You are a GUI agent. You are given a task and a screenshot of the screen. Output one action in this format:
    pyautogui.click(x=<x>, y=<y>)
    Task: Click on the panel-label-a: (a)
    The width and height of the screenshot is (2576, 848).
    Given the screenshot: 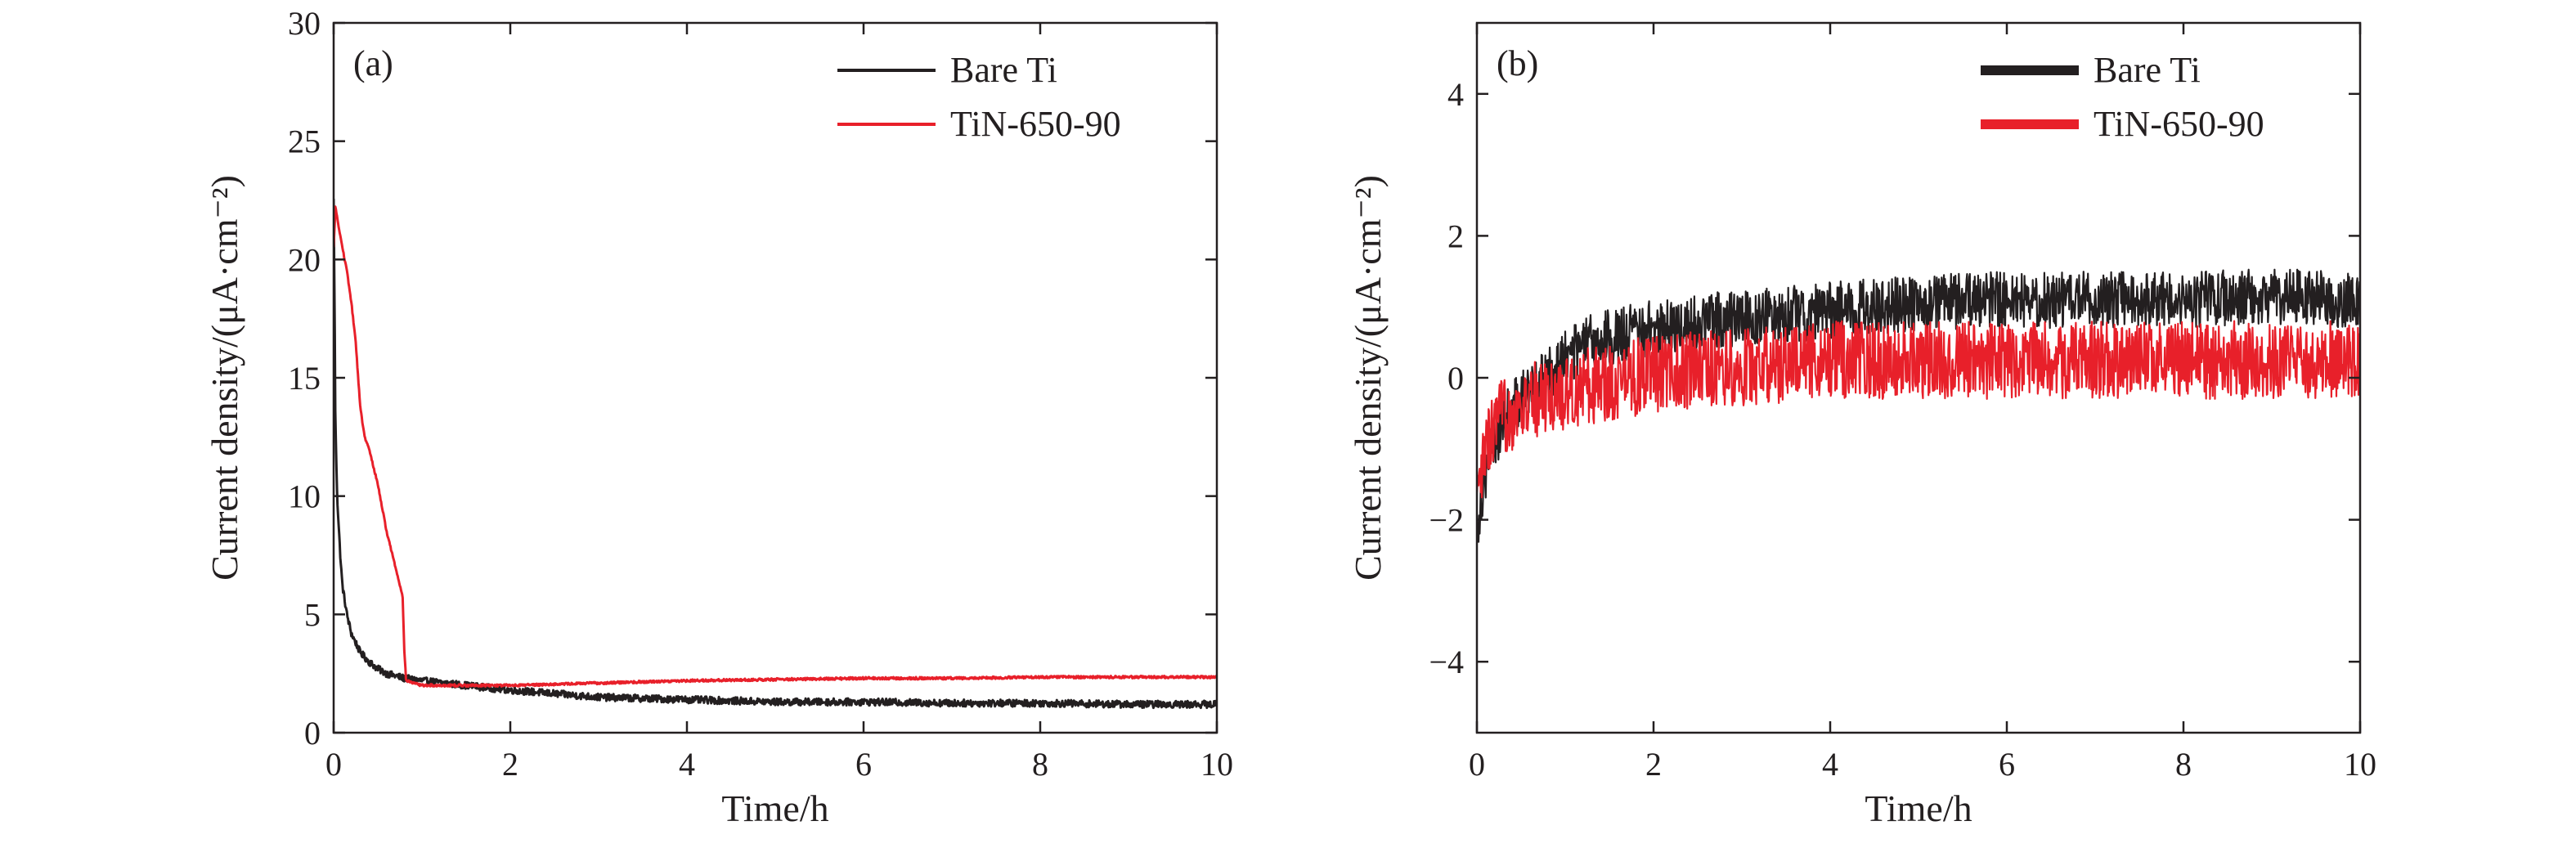 What is the action you would take?
    pyautogui.click(x=373, y=63)
    